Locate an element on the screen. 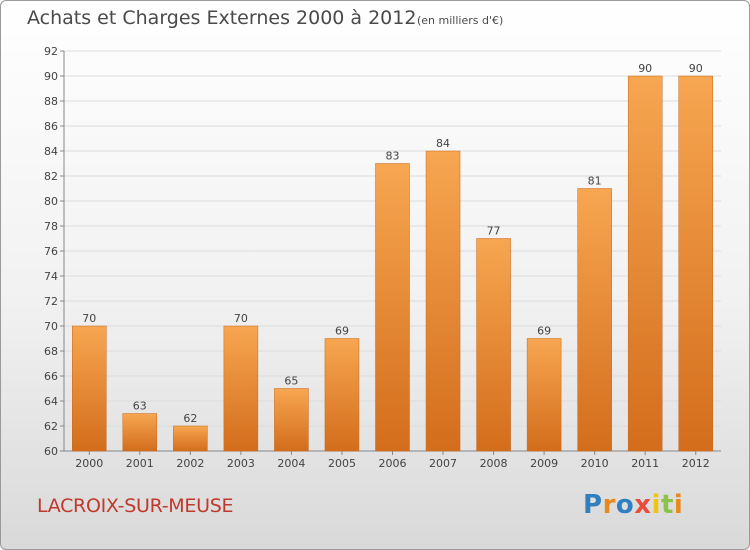 This screenshot has height=550, width=750. data-label: 77 is located at coordinates (494, 231).